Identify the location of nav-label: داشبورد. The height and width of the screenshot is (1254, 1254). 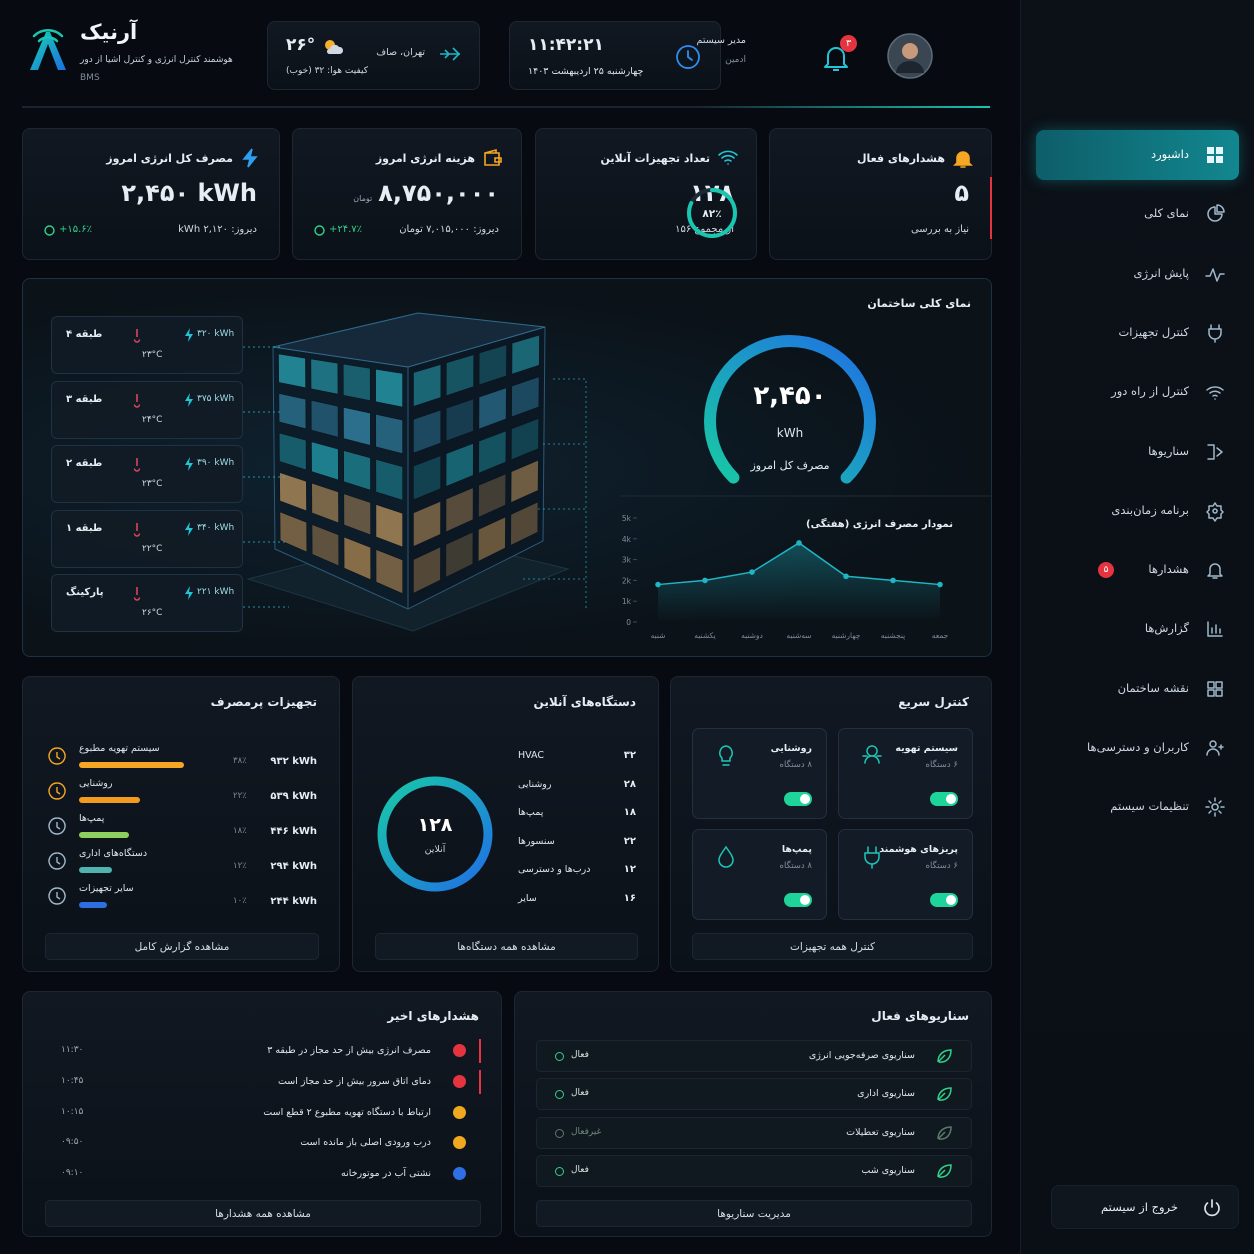
(1169, 154).